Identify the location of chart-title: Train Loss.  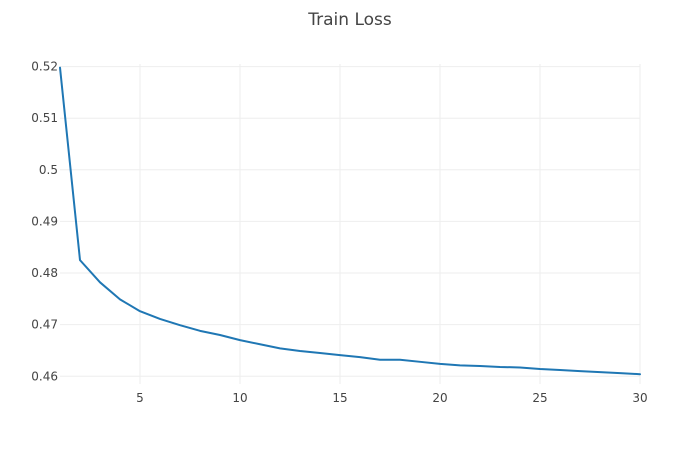
(350, 20).